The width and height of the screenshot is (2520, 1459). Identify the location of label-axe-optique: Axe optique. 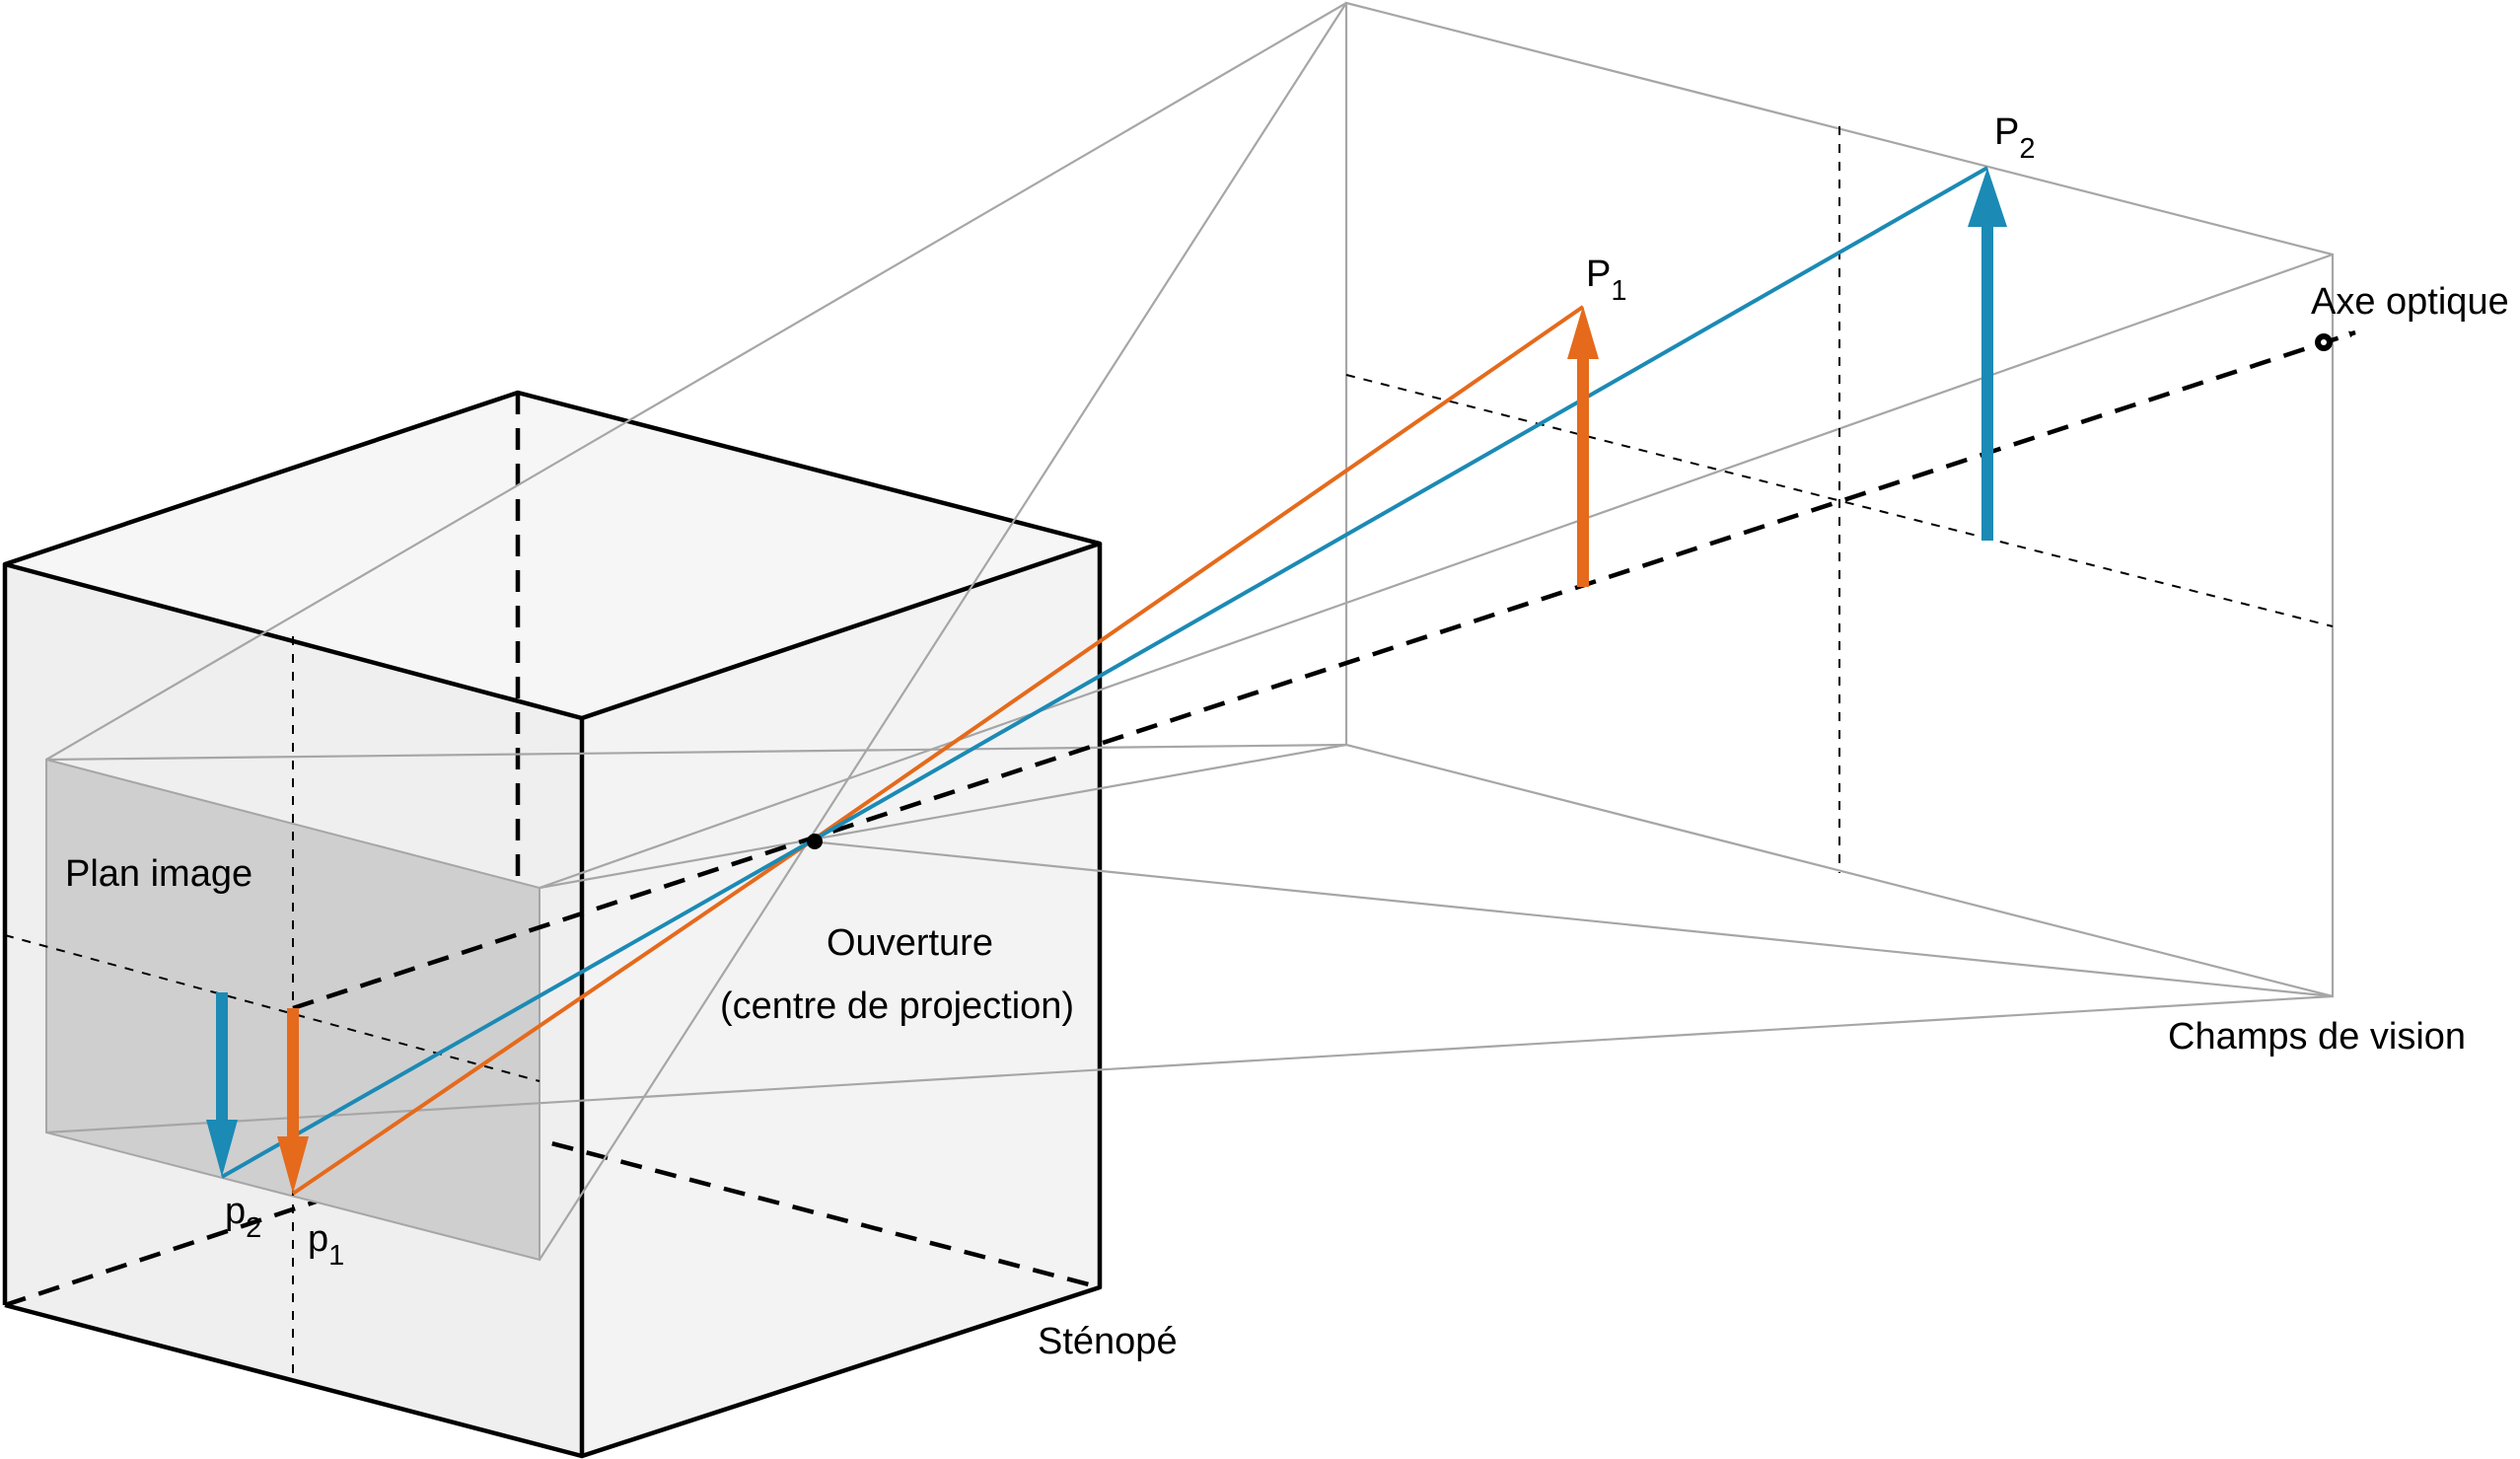
(2410, 302).